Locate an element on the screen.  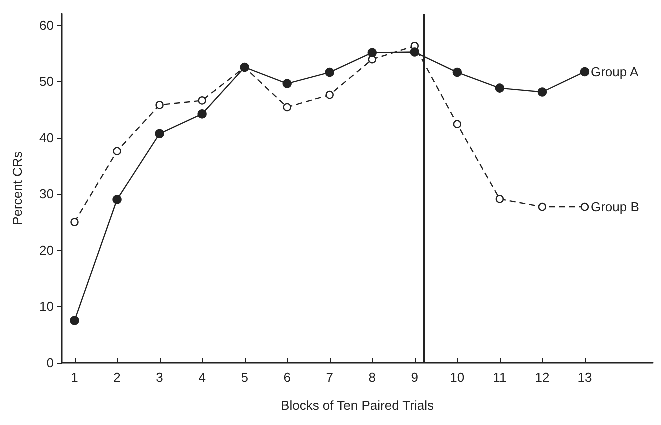
x-tick-label: 12 is located at coordinates (542, 377).